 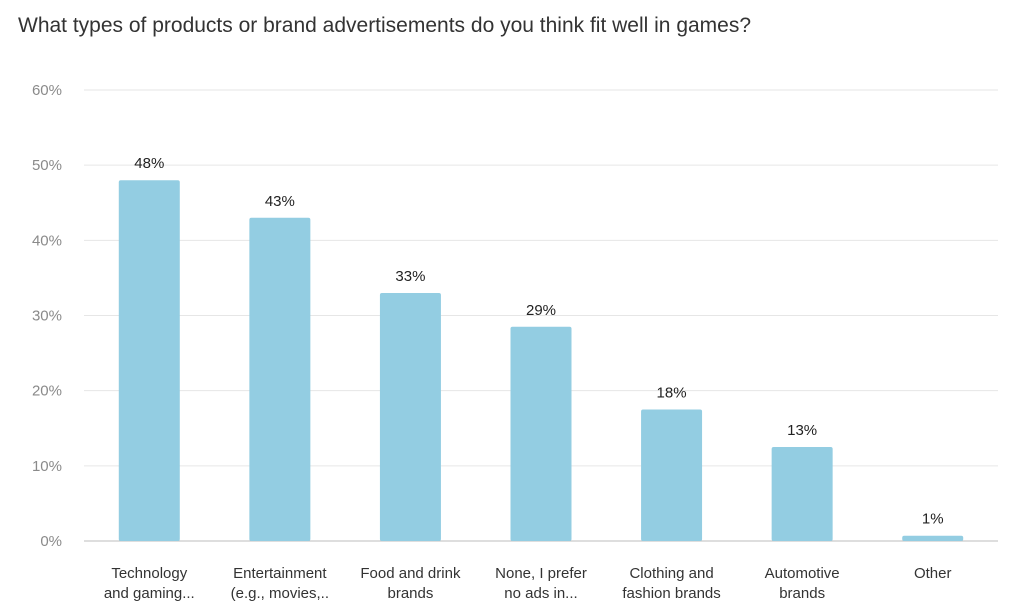 I want to click on x-tick-label: Clothing and fashion brands, so click(x=671, y=583).